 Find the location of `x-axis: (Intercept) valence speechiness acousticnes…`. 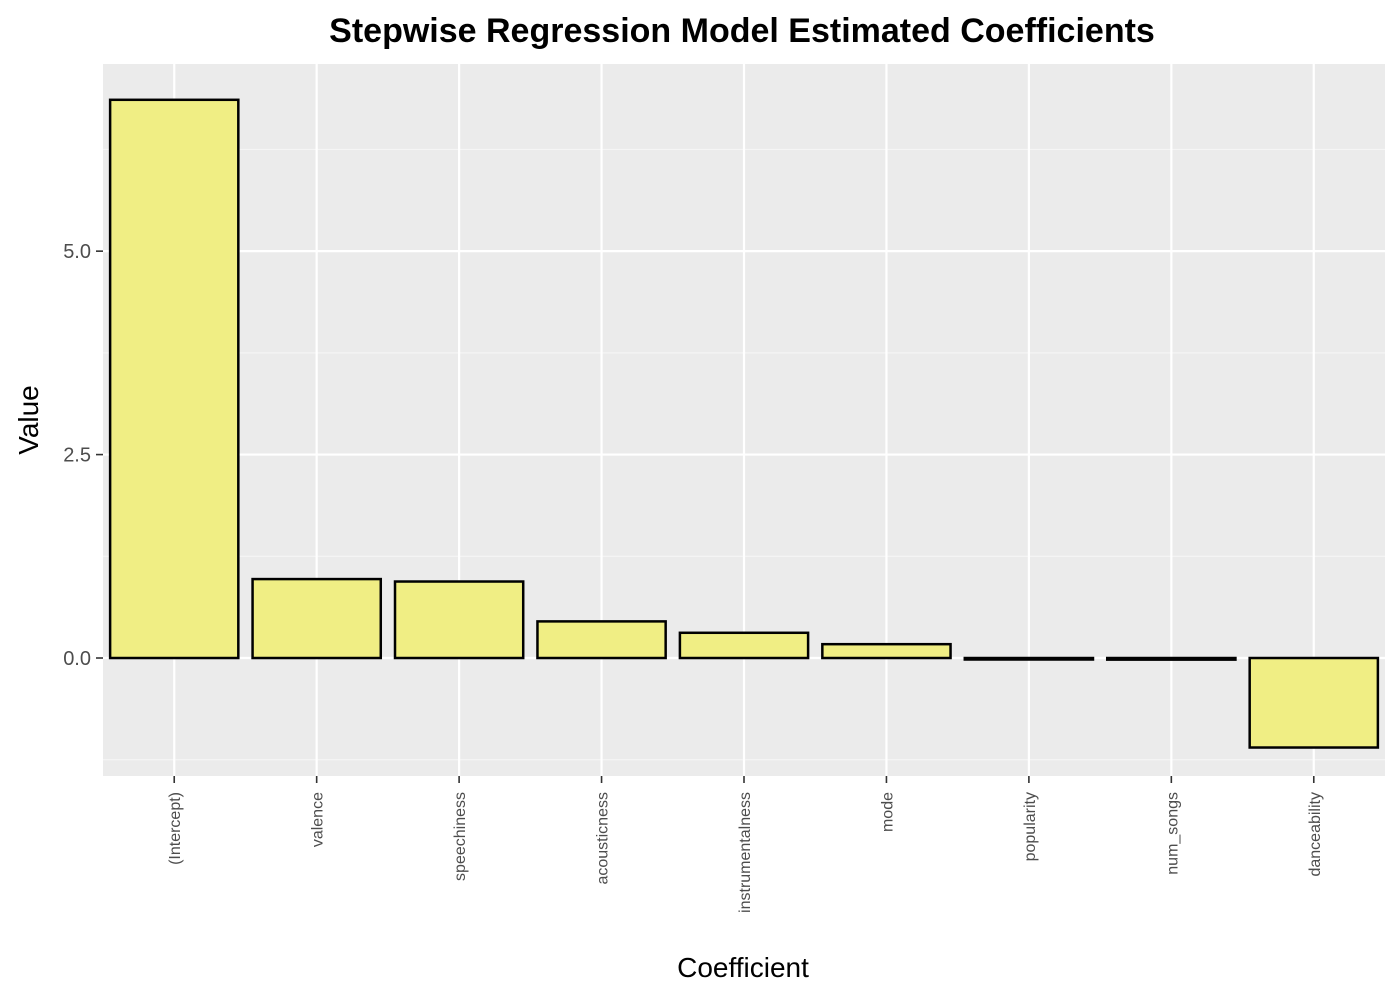

x-axis: (Intercept) valence speechiness acousticnes… is located at coordinates (745, 844).